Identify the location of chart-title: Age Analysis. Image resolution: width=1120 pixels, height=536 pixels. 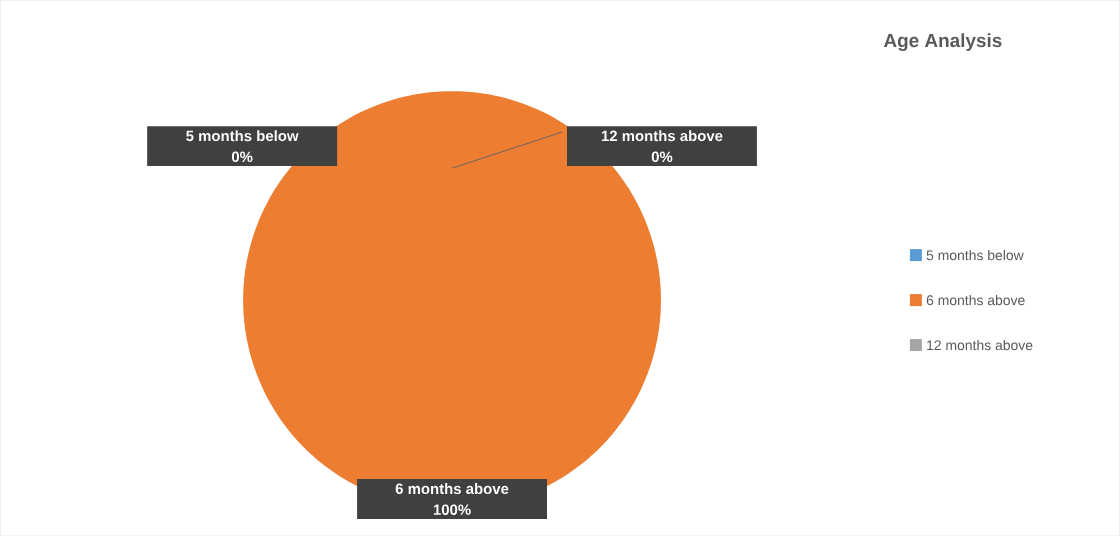
(942, 42).